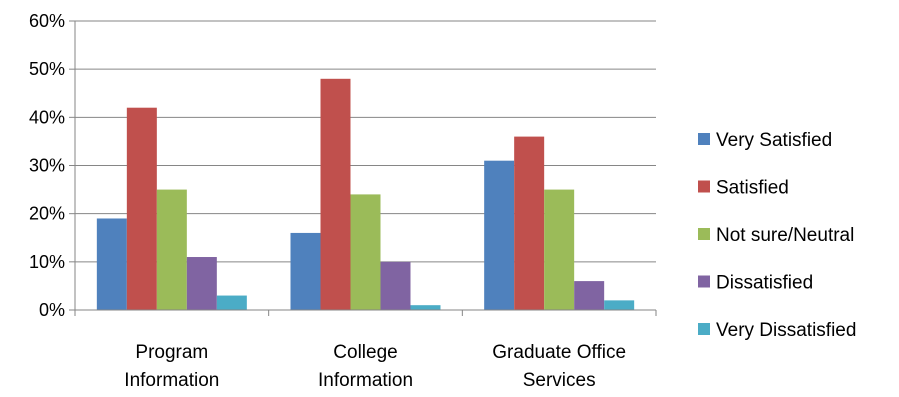 This screenshot has width=899, height=397. I want to click on x-category-label: Program, so click(171, 352).